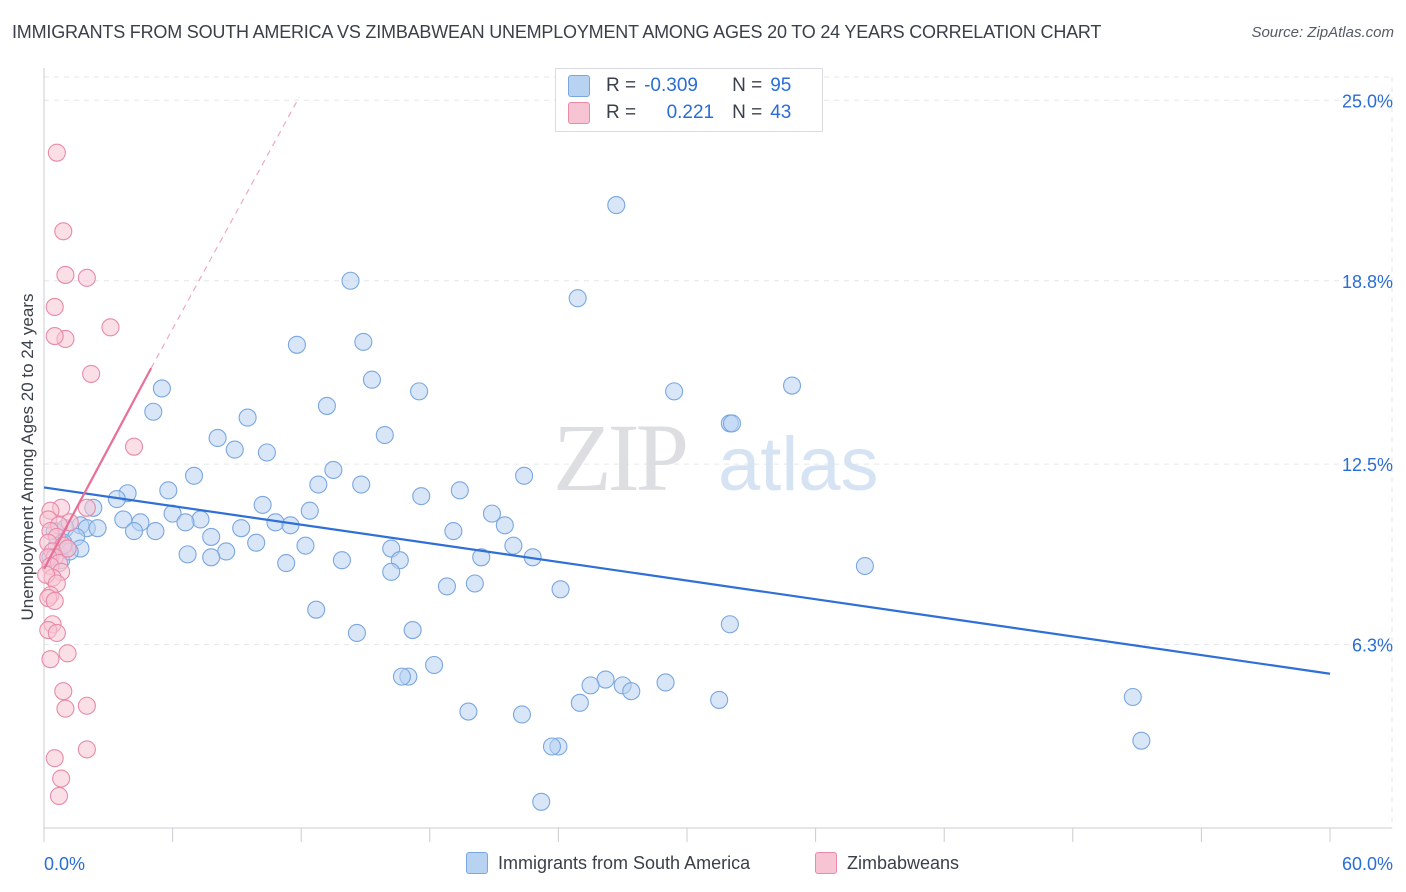  I want to click on legend-r-value: -0.309, so click(671, 85).